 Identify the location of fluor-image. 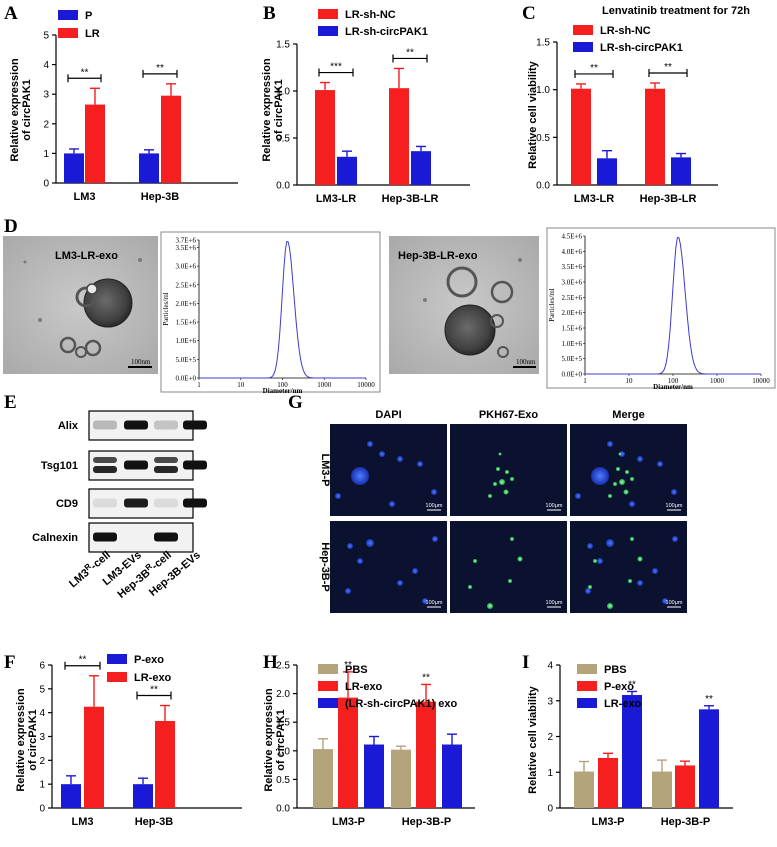
(388, 567).